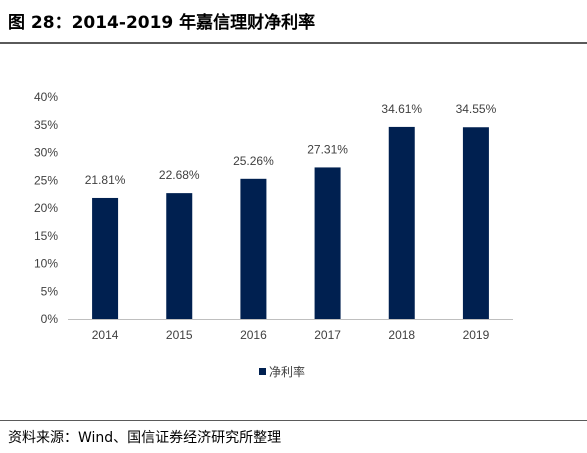  Describe the element at coordinates (179, 175) in the screenshot. I see `data-label: 22.68%` at that location.